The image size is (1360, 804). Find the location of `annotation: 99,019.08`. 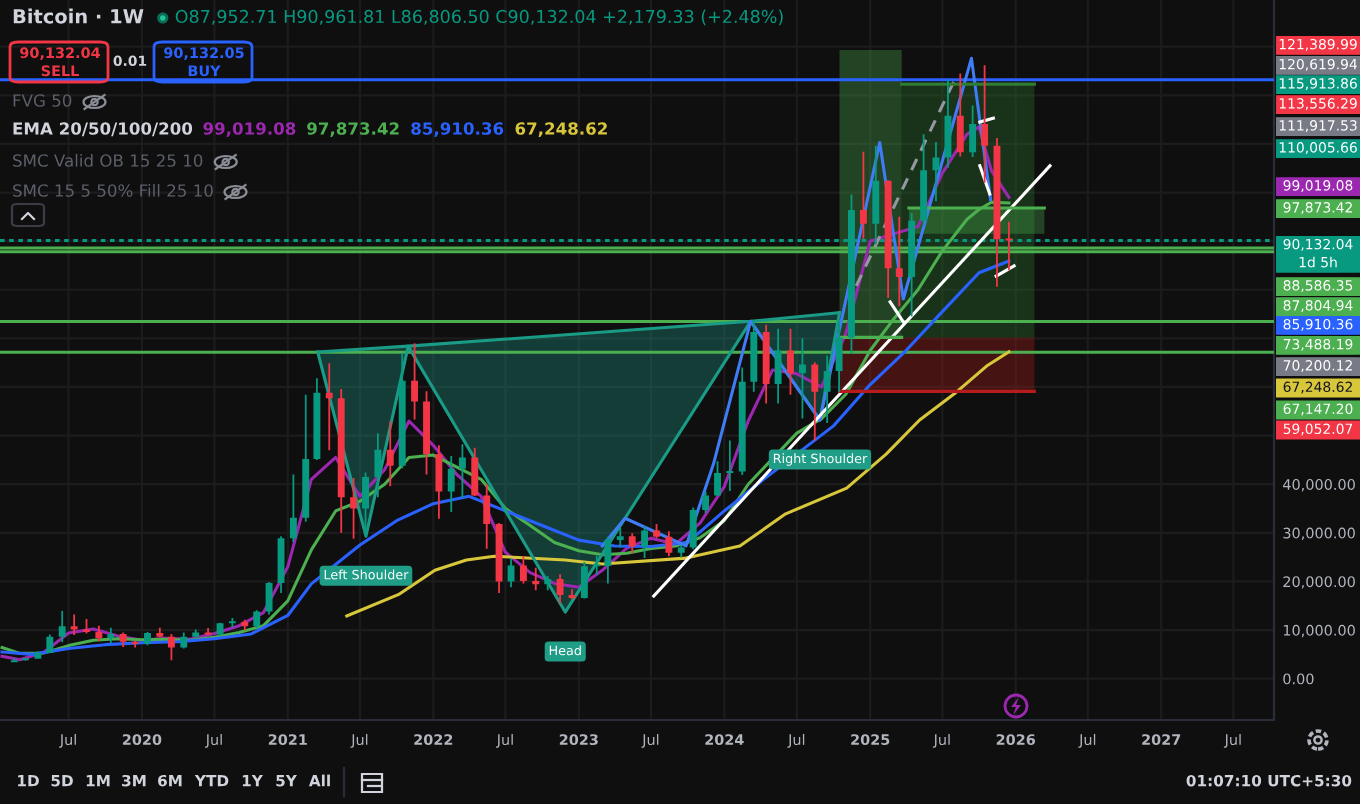

annotation: 99,019.08 is located at coordinates (249, 129).